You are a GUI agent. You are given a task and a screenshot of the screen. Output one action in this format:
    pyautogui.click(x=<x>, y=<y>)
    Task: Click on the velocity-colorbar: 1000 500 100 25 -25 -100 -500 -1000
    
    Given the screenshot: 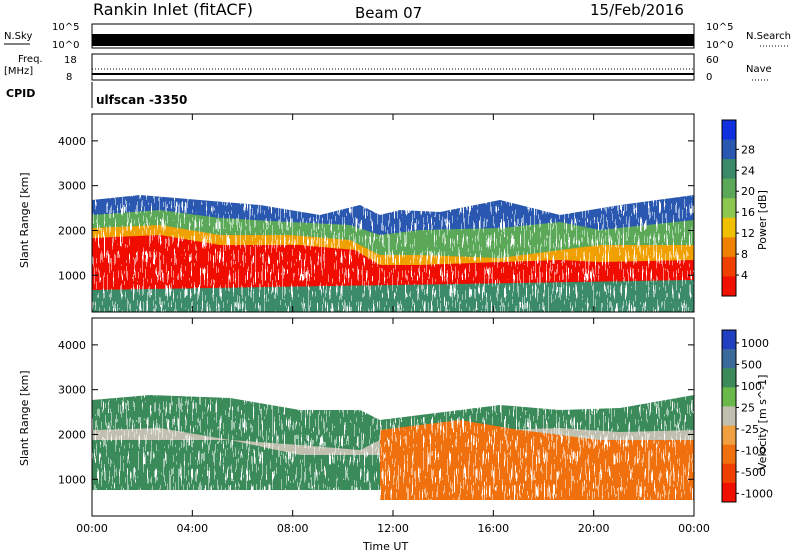 What is the action you would take?
    pyautogui.click(x=747, y=416)
    